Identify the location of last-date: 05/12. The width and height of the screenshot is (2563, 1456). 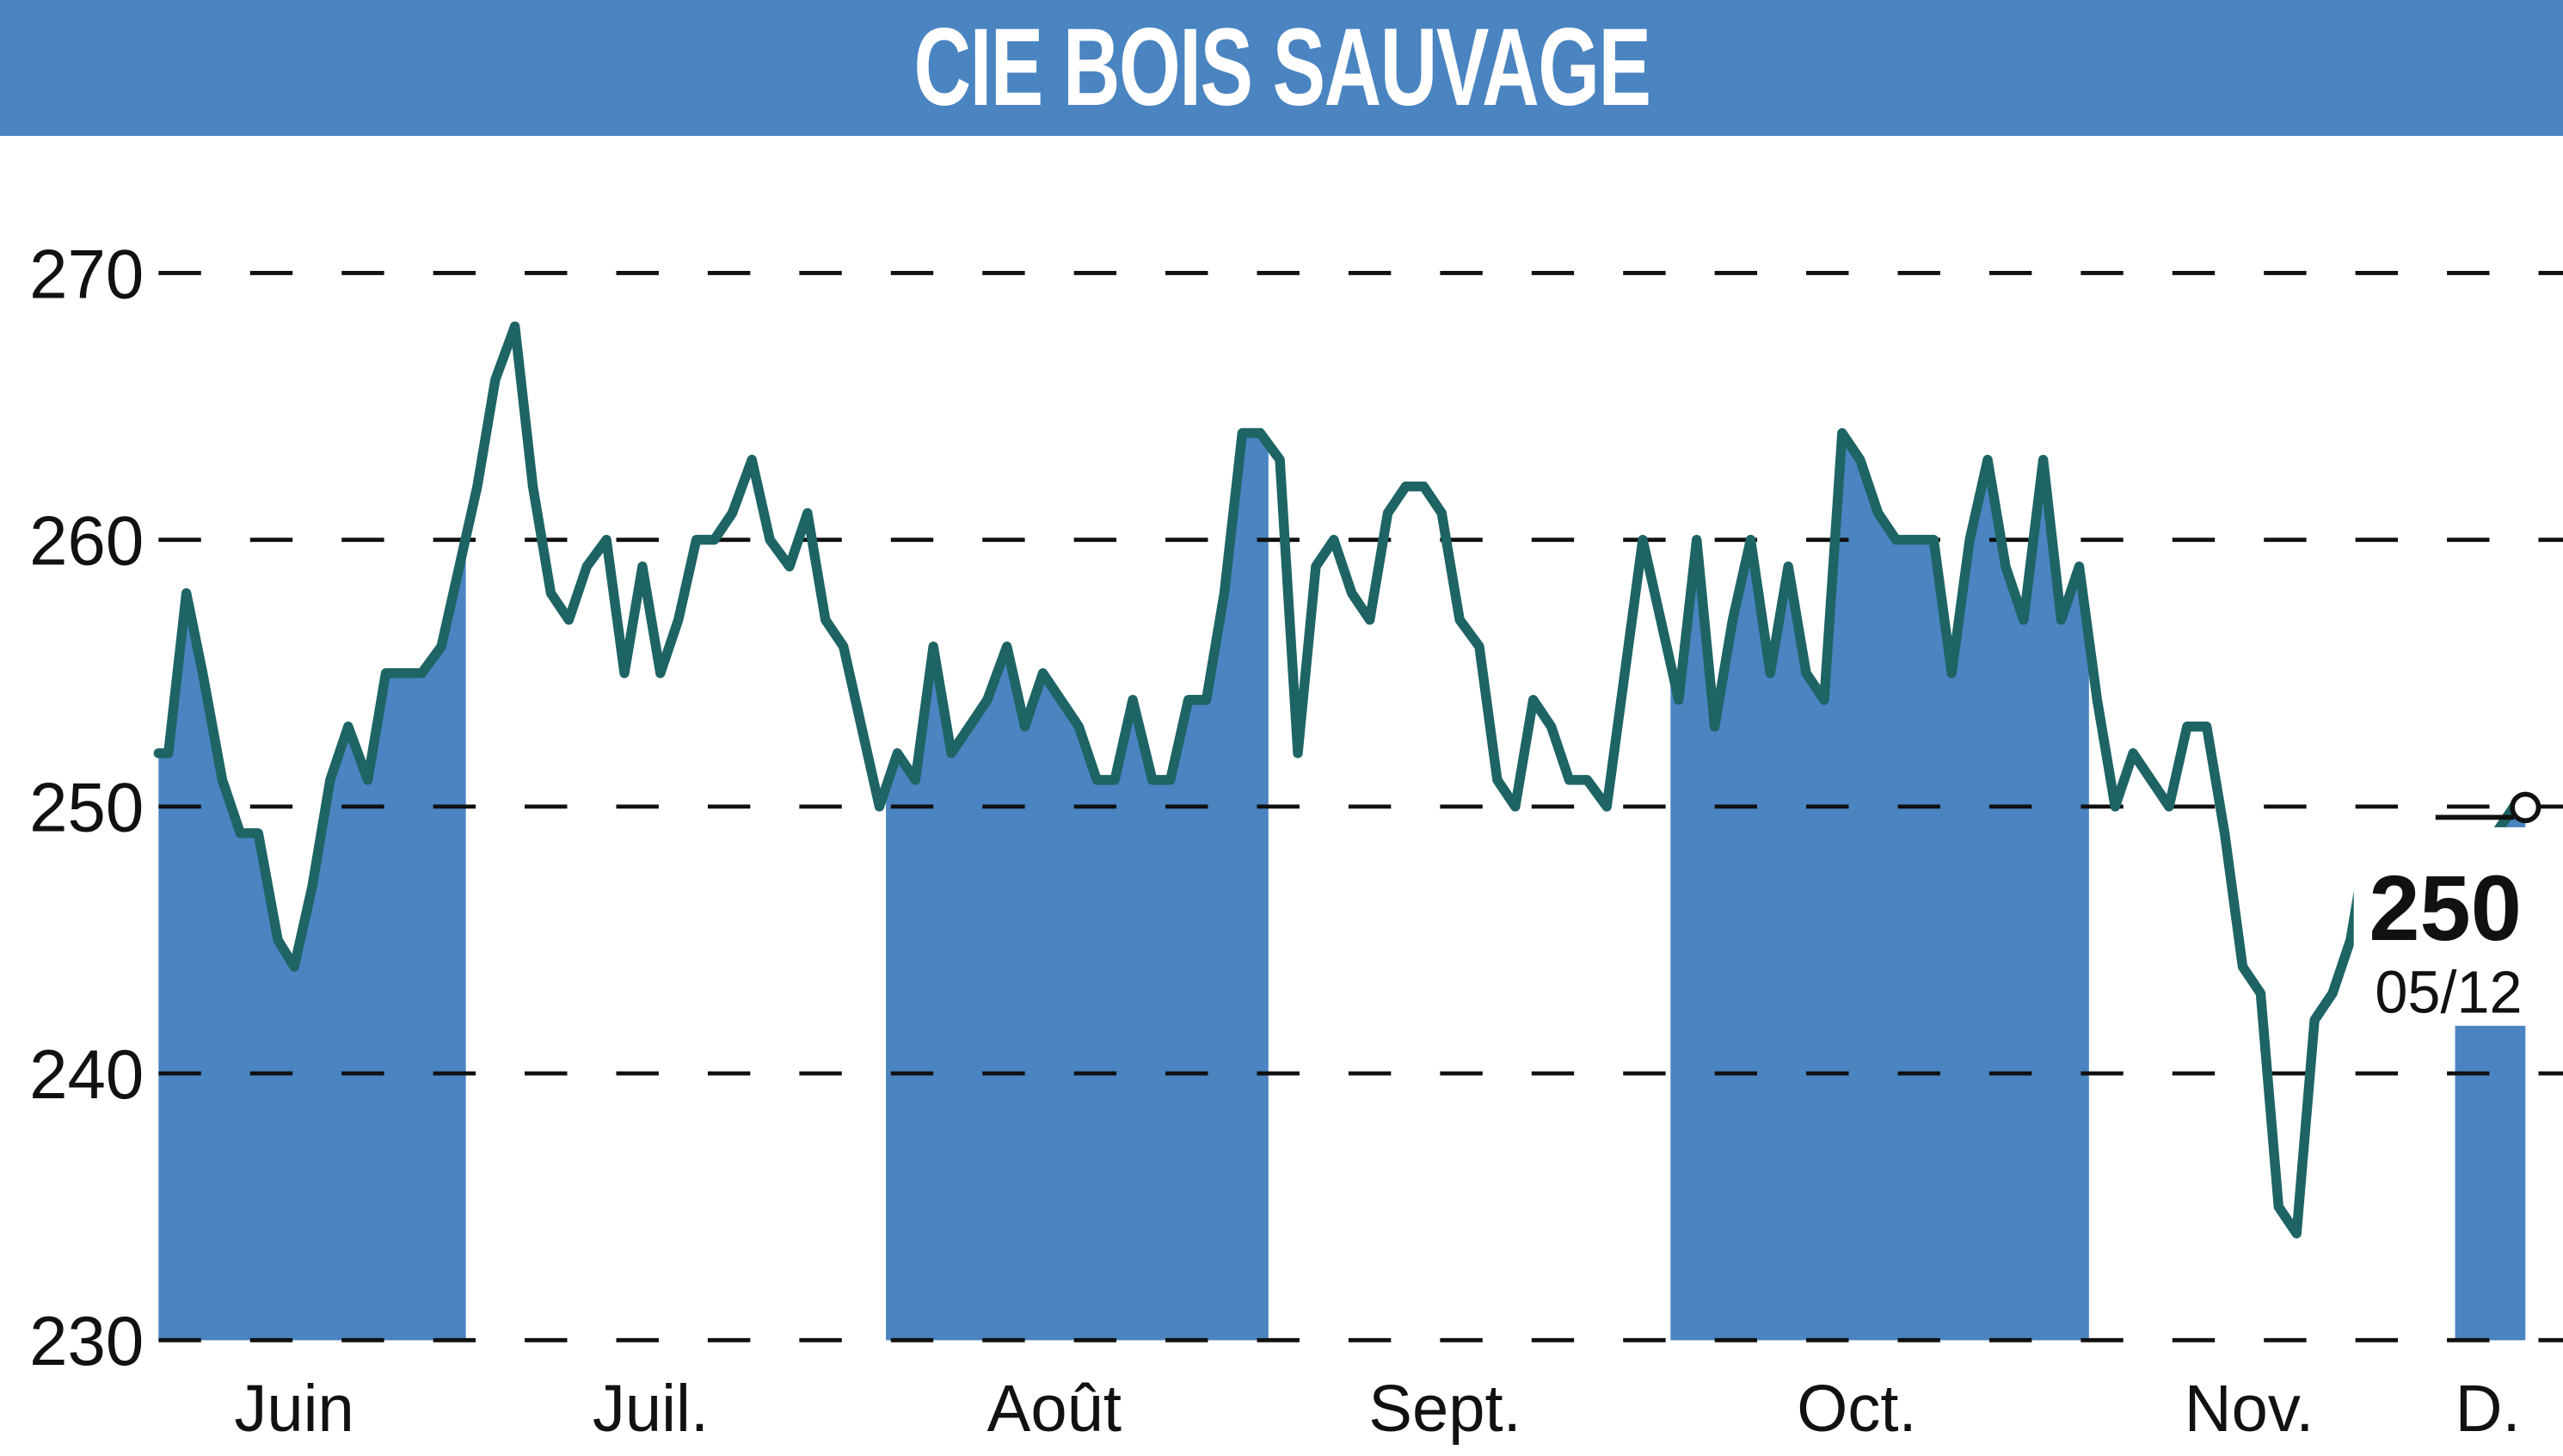
(2448, 992).